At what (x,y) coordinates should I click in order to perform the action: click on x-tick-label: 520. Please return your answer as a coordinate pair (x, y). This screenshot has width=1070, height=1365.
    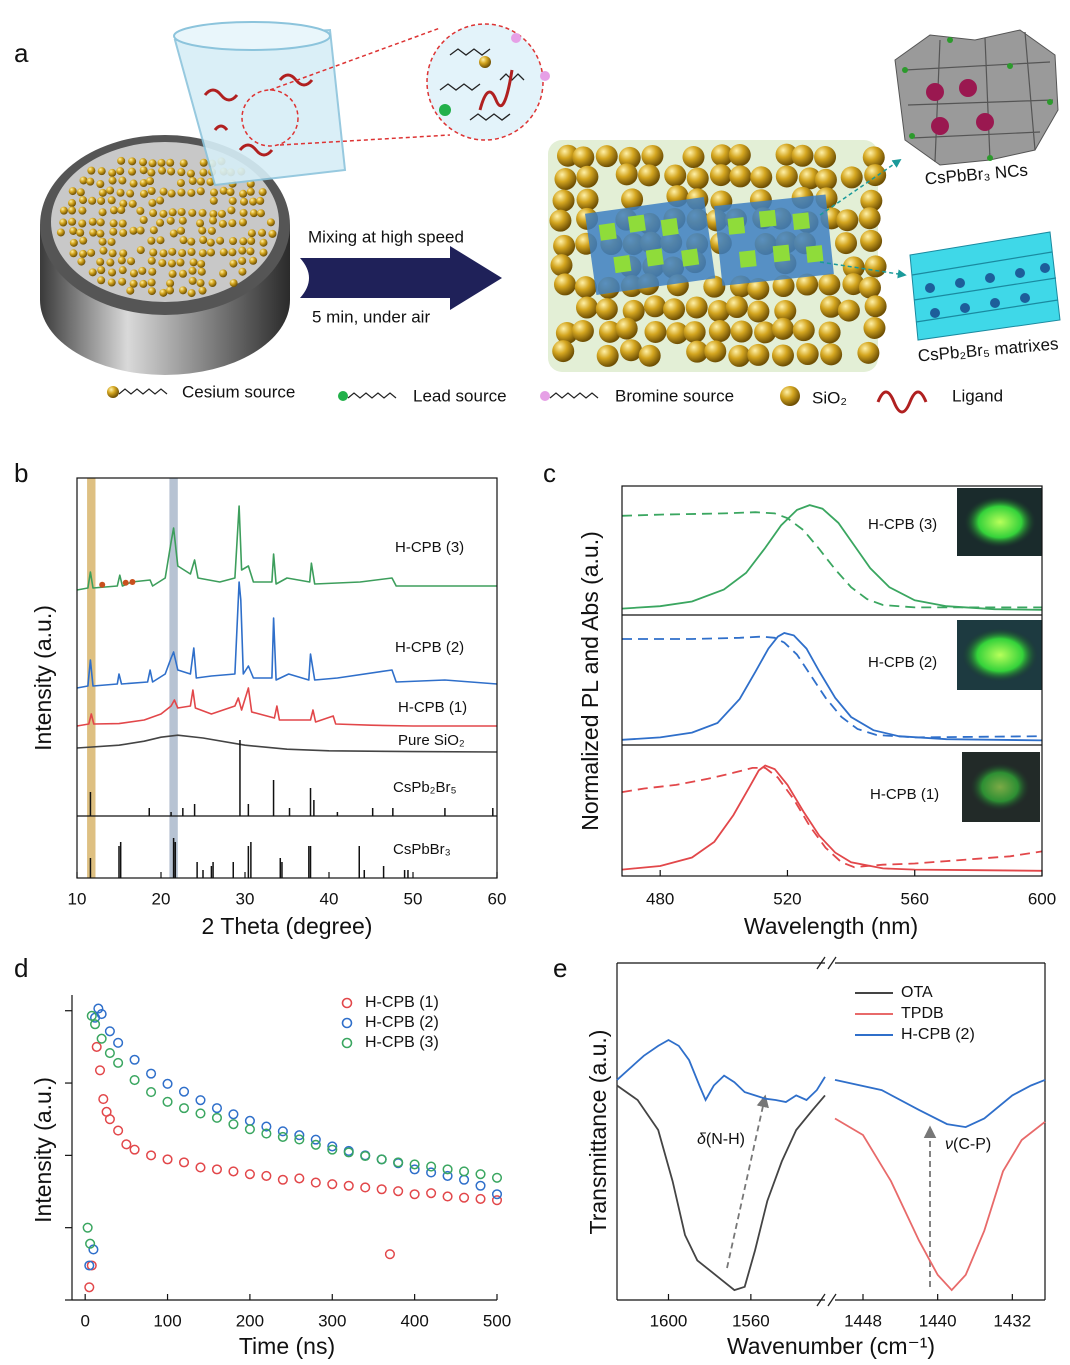
    Looking at the image, I should click on (787, 898).